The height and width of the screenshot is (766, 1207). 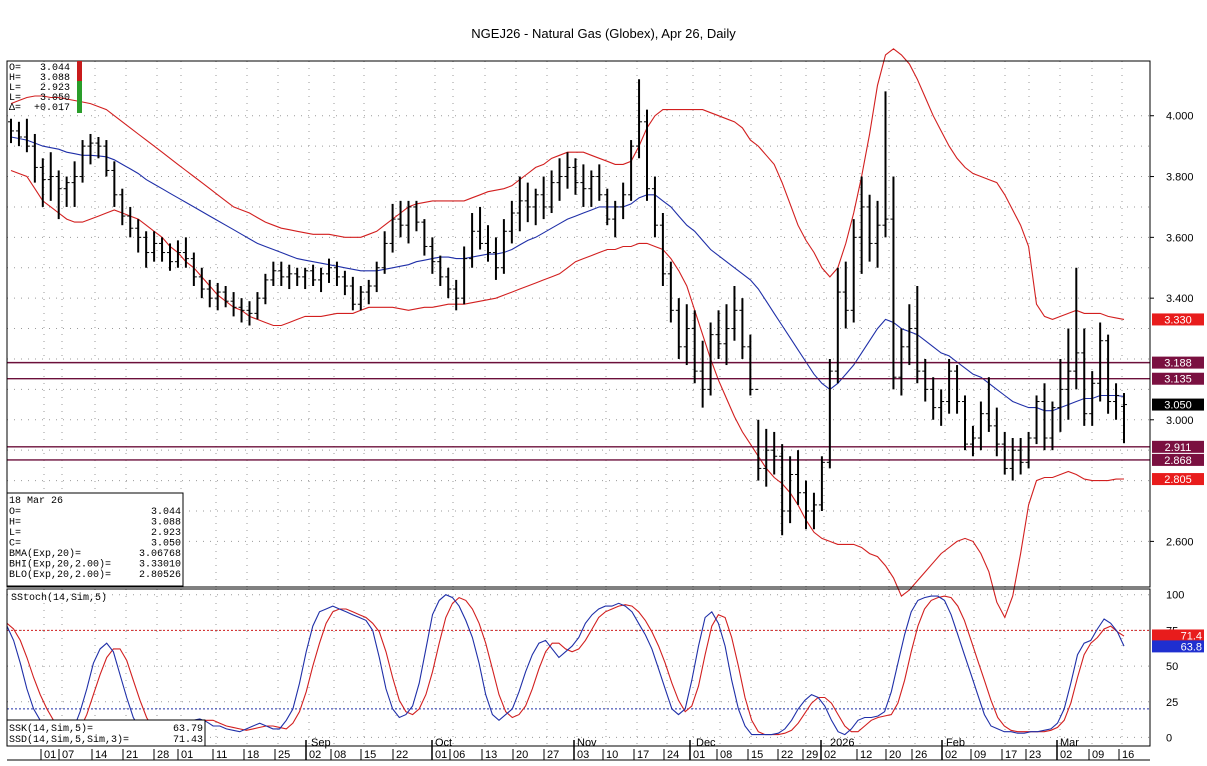 What do you see at coordinates (1191, 636) in the screenshot?
I see `osc-badge-label: 71.4` at bounding box center [1191, 636].